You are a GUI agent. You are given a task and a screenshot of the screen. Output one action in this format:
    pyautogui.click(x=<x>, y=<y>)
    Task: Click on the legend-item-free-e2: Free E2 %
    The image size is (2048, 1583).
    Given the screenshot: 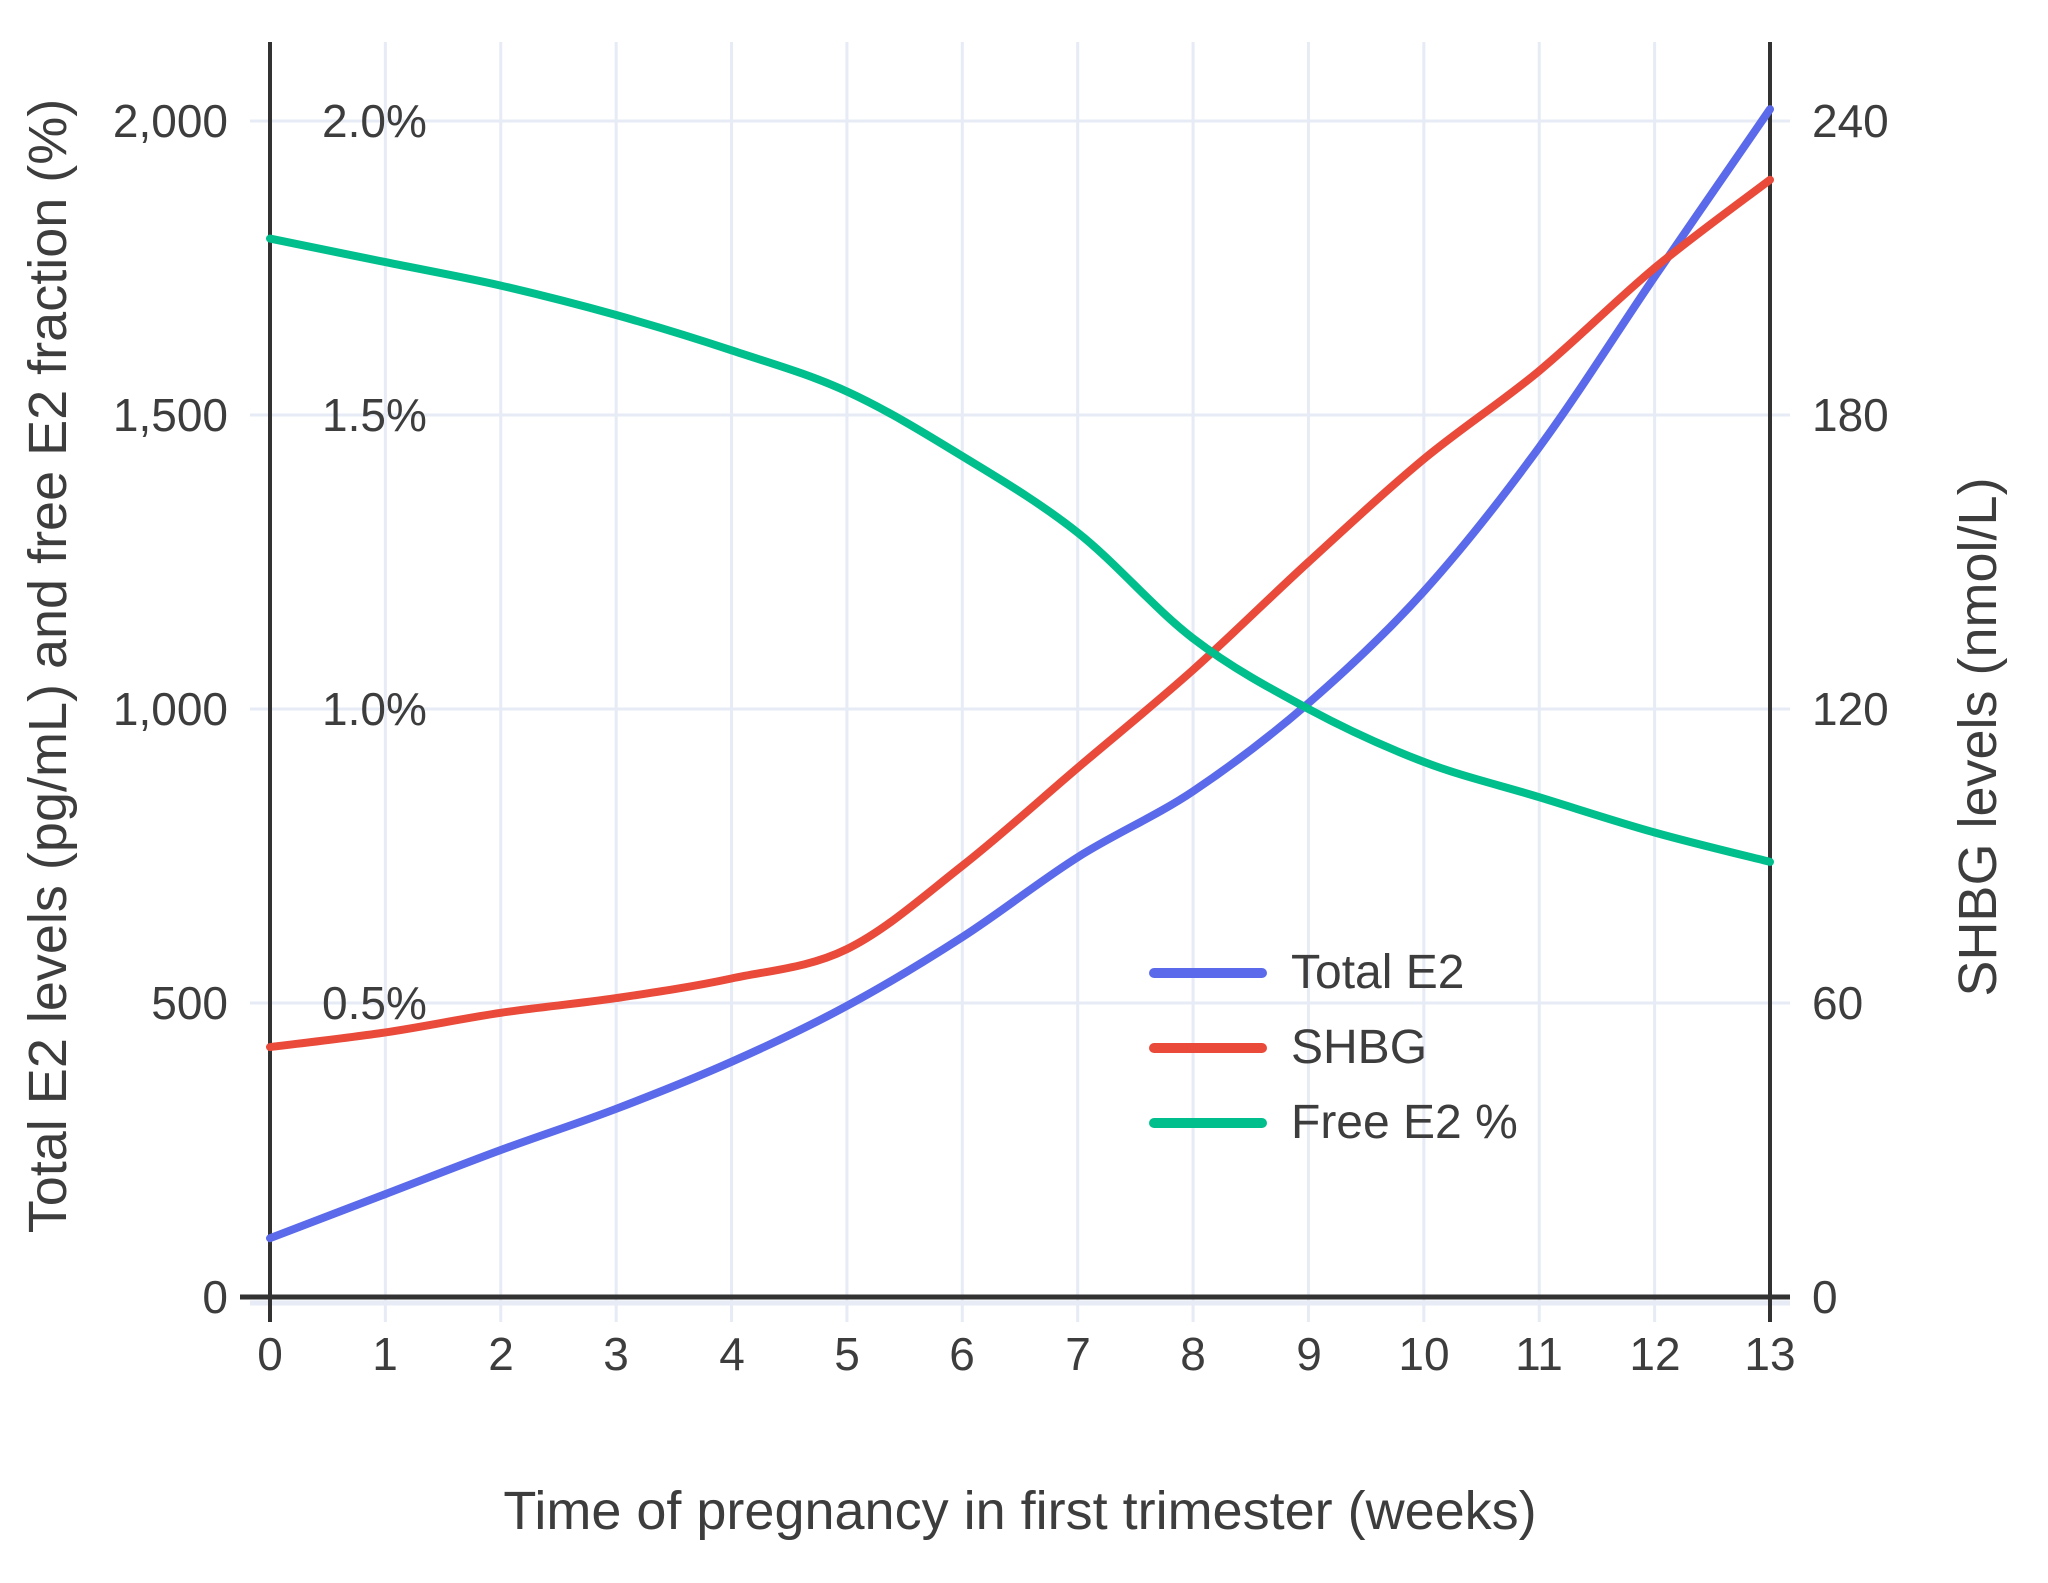 What is the action you would take?
    pyautogui.click(x=1333, y=1122)
    